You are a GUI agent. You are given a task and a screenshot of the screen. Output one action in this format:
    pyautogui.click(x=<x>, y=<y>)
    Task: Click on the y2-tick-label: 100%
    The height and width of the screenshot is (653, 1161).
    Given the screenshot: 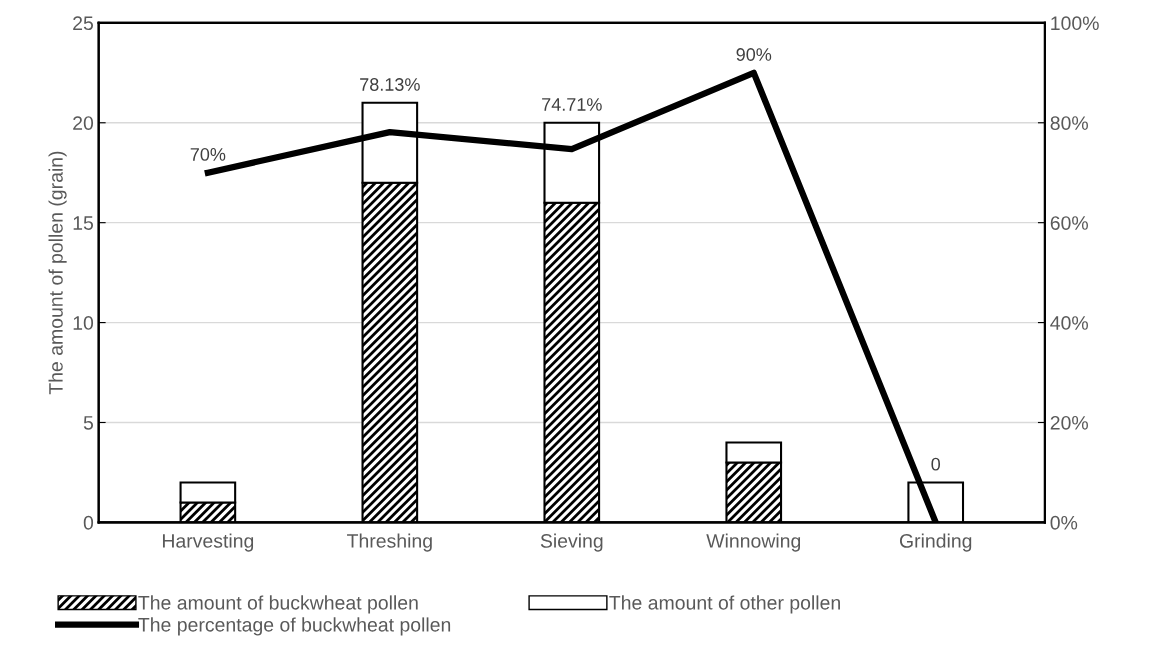 What is the action you would take?
    pyautogui.click(x=1075, y=23)
    